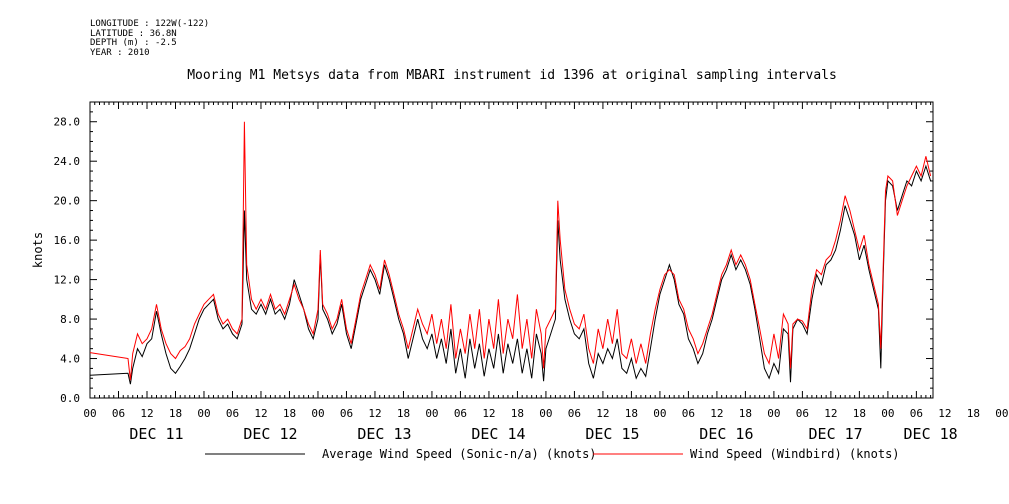  What do you see at coordinates (156, 434) in the screenshot?
I see `x-day-label: DEC 11` at bounding box center [156, 434].